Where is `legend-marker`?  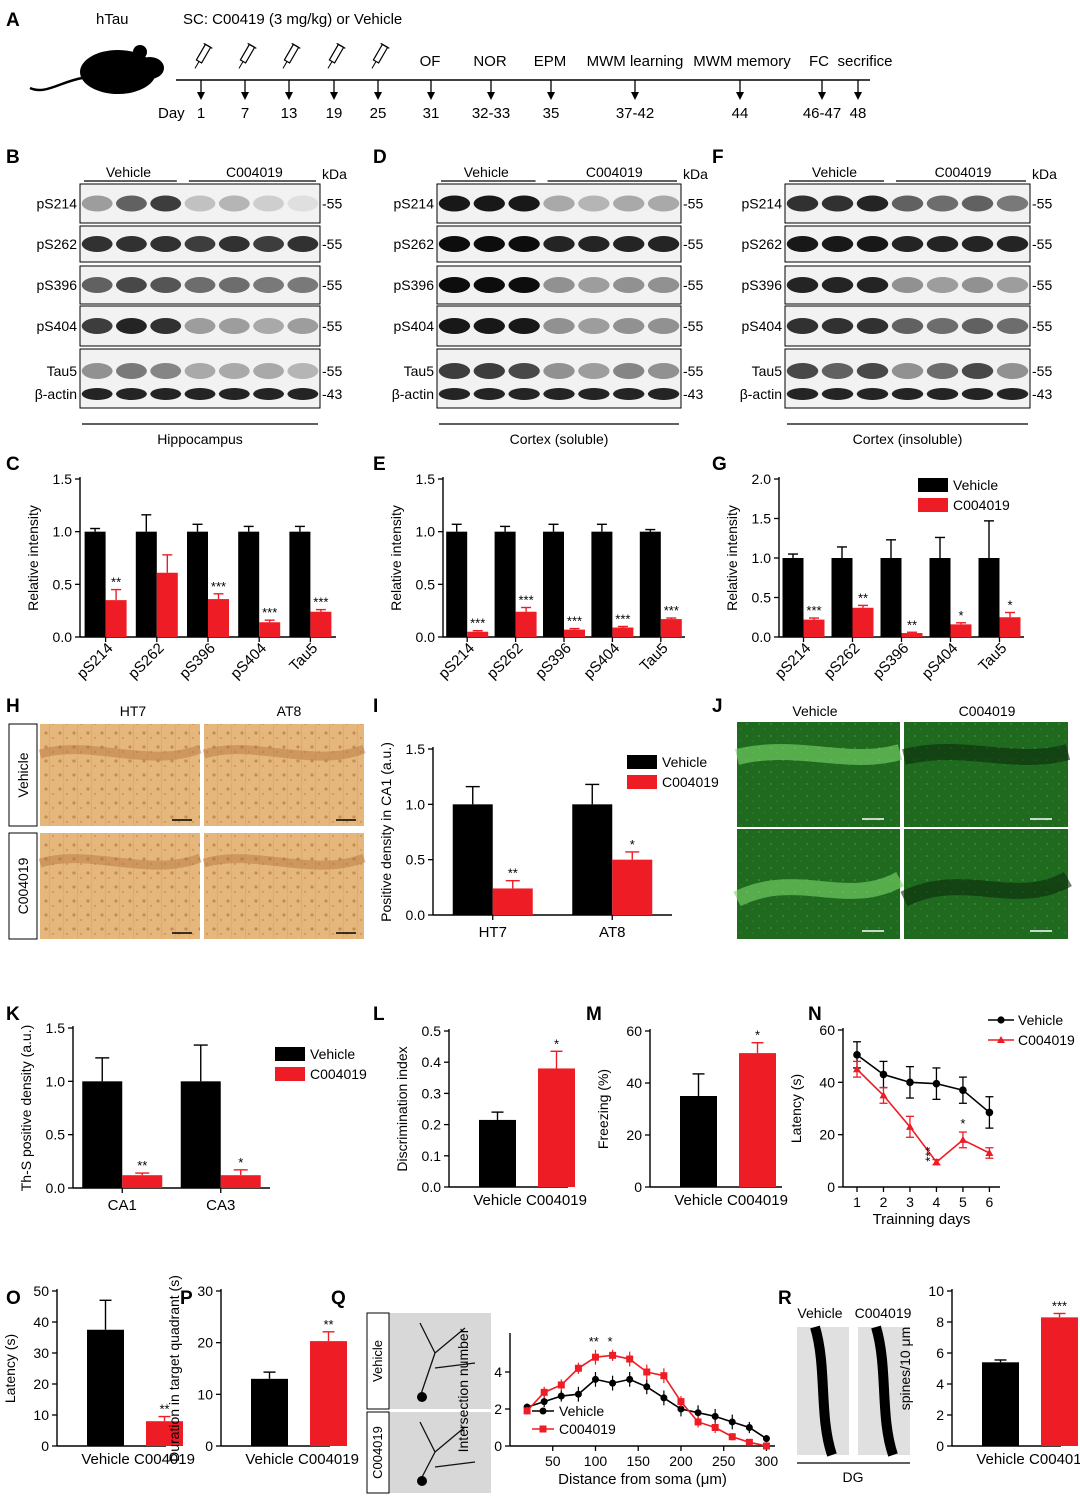 legend-marker is located at coordinates (1001, 1020).